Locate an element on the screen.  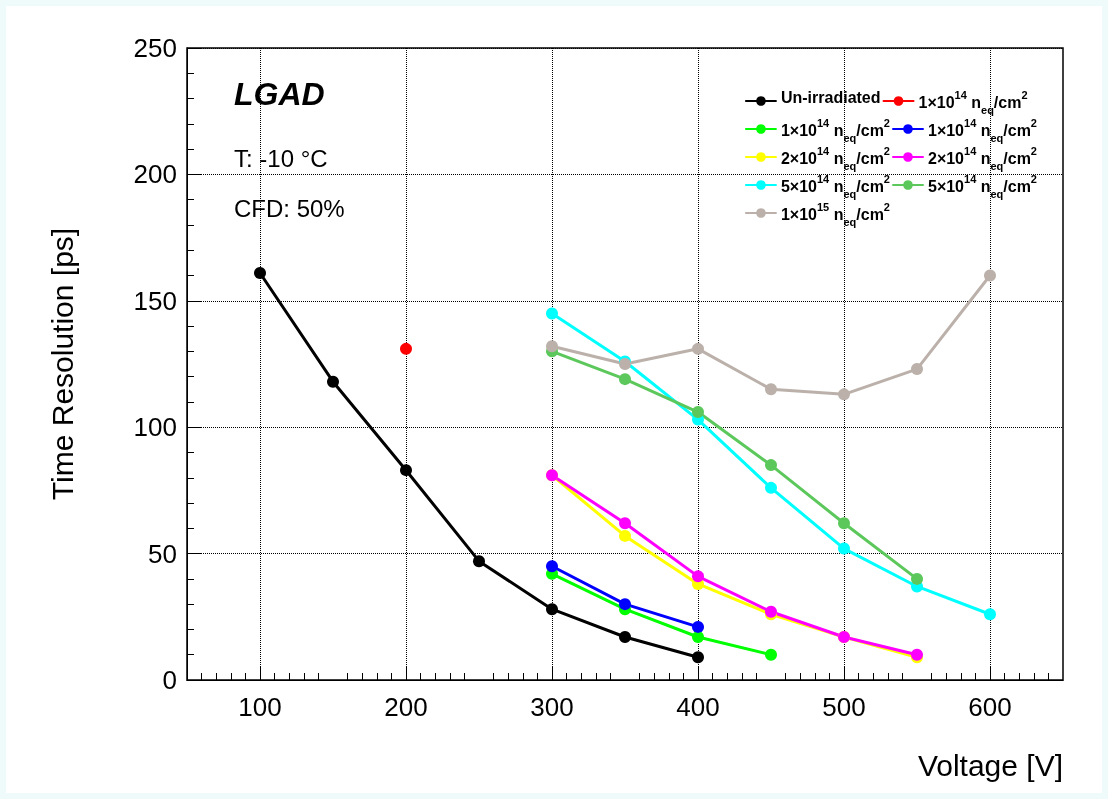
x-tick-label: 400 is located at coordinates (698, 707).